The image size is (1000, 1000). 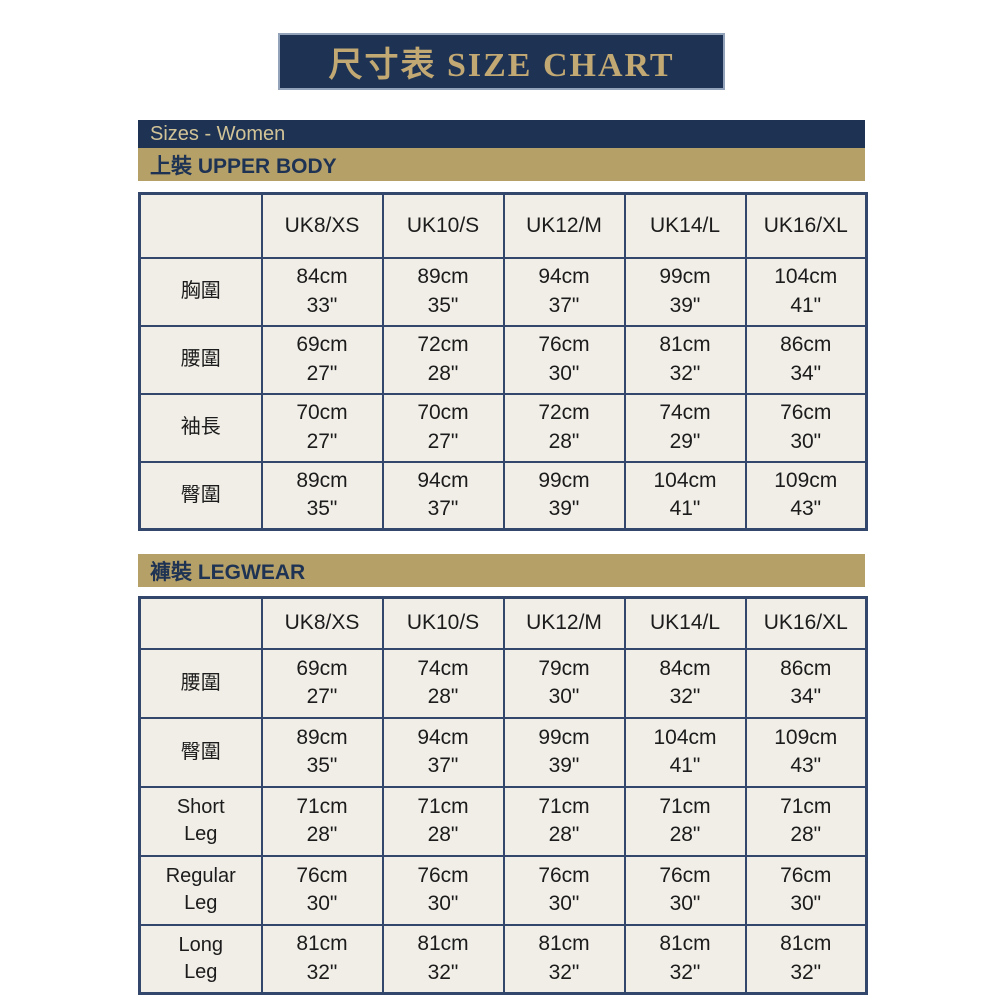 What do you see at coordinates (228, 572) in the screenshot?
I see `section-header-legwear-label: 褲裝 LEGWEAR` at bounding box center [228, 572].